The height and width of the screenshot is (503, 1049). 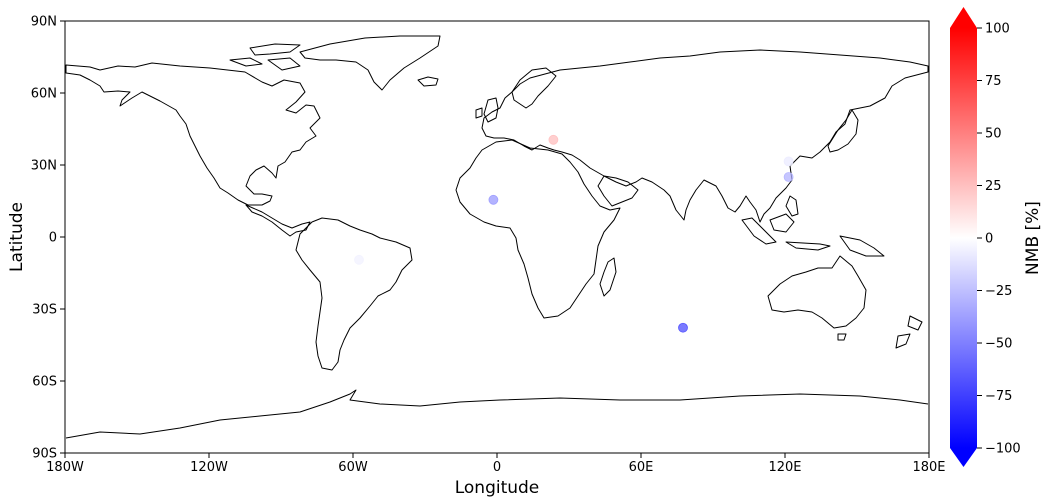 What do you see at coordinates (44, 22) in the screenshot?
I see `y-tick-label: 90N` at bounding box center [44, 22].